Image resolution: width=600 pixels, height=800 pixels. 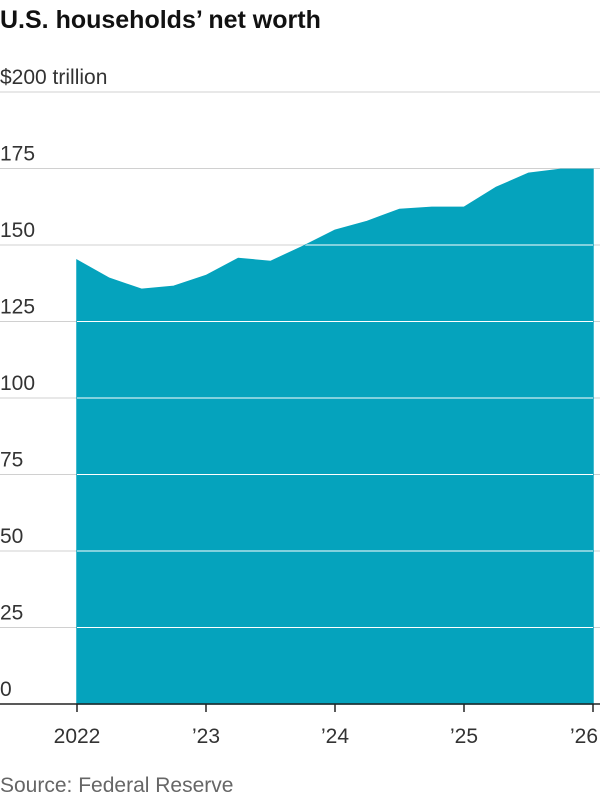 What do you see at coordinates (11, 613) in the screenshot?
I see `y-tick-label: 25` at bounding box center [11, 613].